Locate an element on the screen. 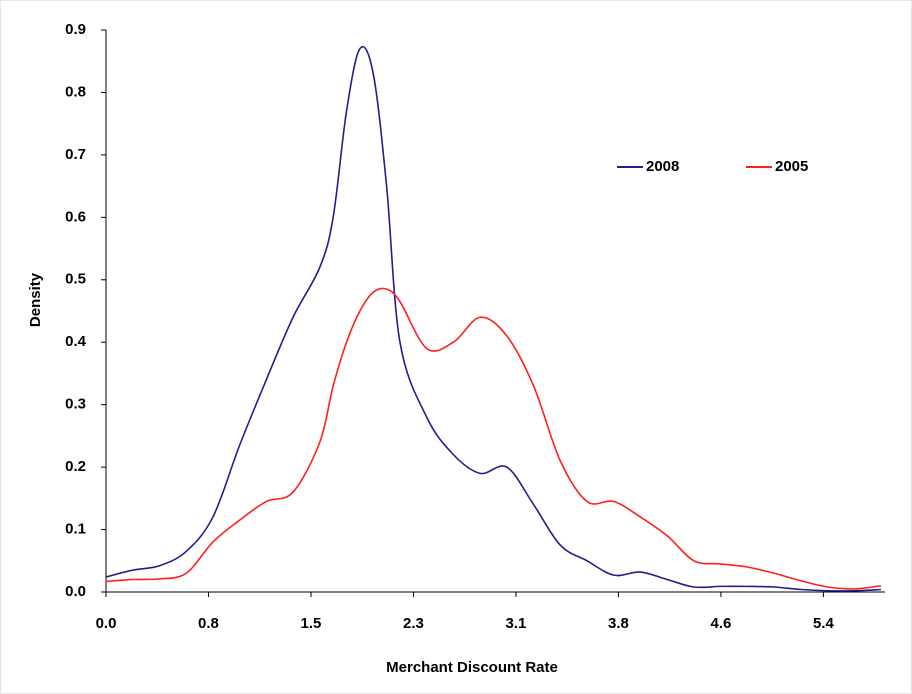 Image resolution: width=912 pixels, height=694 pixels. x-tick-label: 3.8 is located at coordinates (618, 623).